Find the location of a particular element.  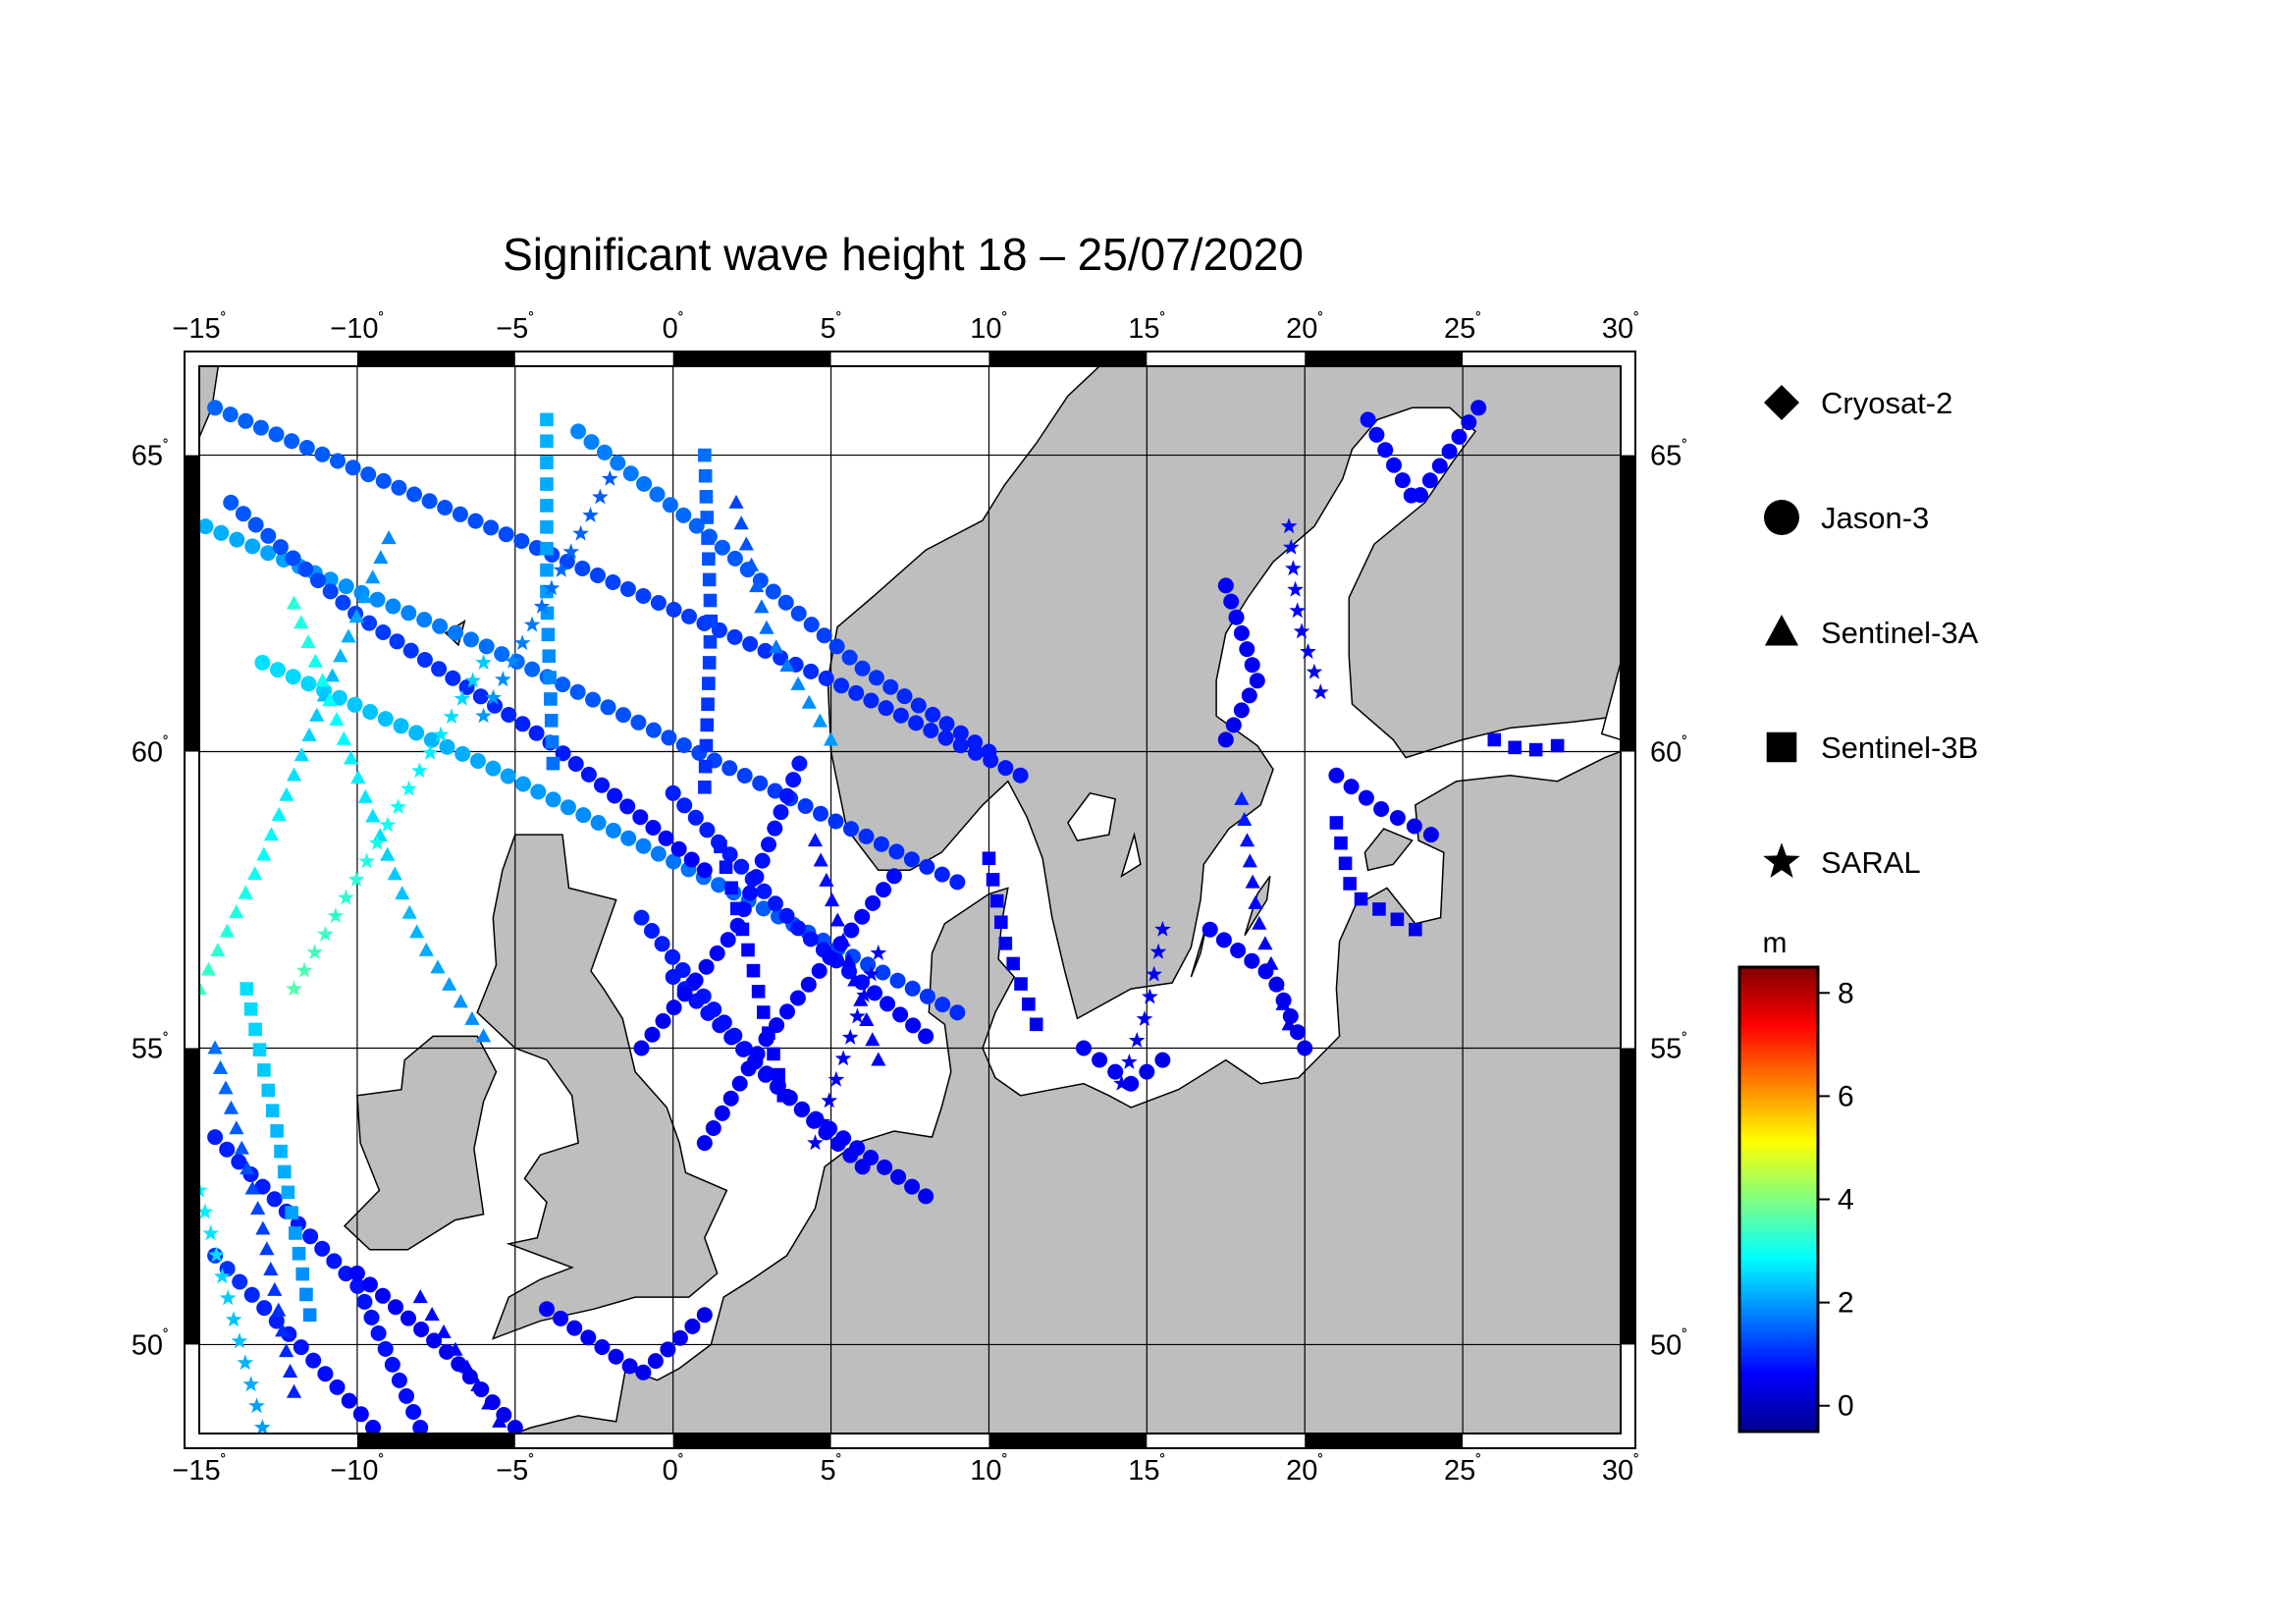

longitude-label-bottom: 5˚ is located at coordinates (830, 1469).